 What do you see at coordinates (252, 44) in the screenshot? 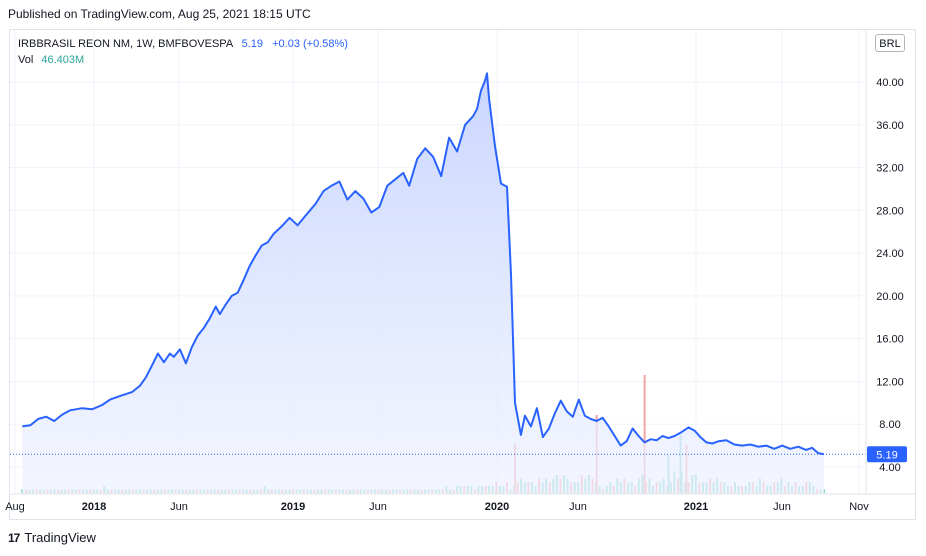
I see `last-price: 5.19` at bounding box center [252, 44].